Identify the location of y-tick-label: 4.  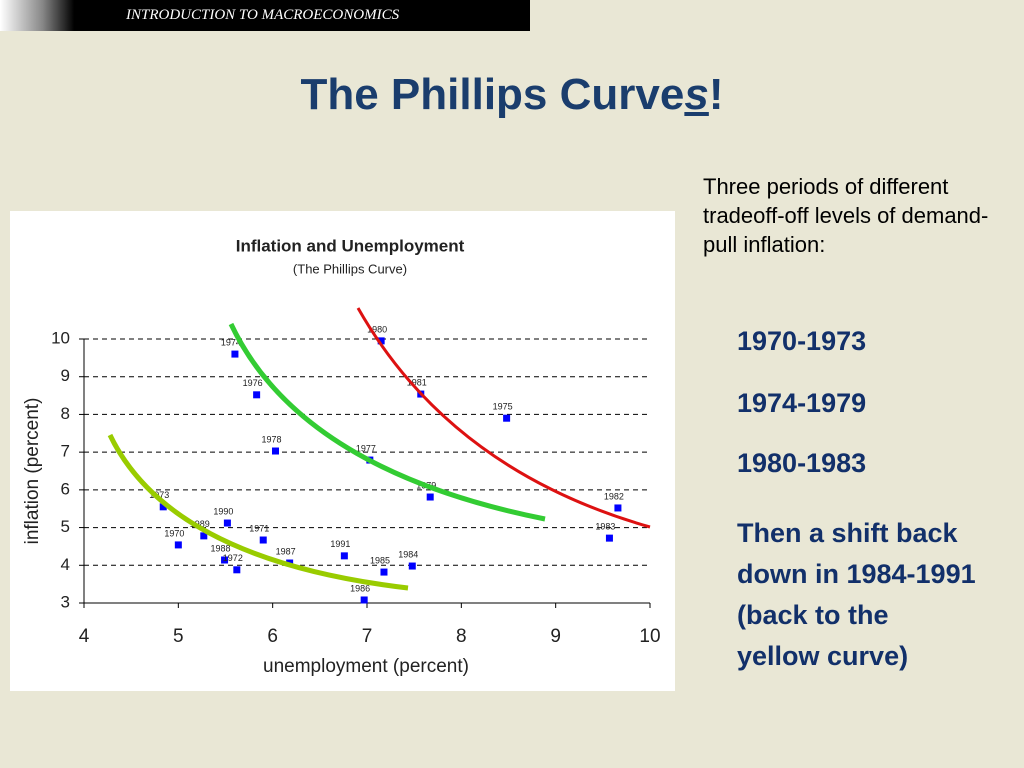
(65, 564).